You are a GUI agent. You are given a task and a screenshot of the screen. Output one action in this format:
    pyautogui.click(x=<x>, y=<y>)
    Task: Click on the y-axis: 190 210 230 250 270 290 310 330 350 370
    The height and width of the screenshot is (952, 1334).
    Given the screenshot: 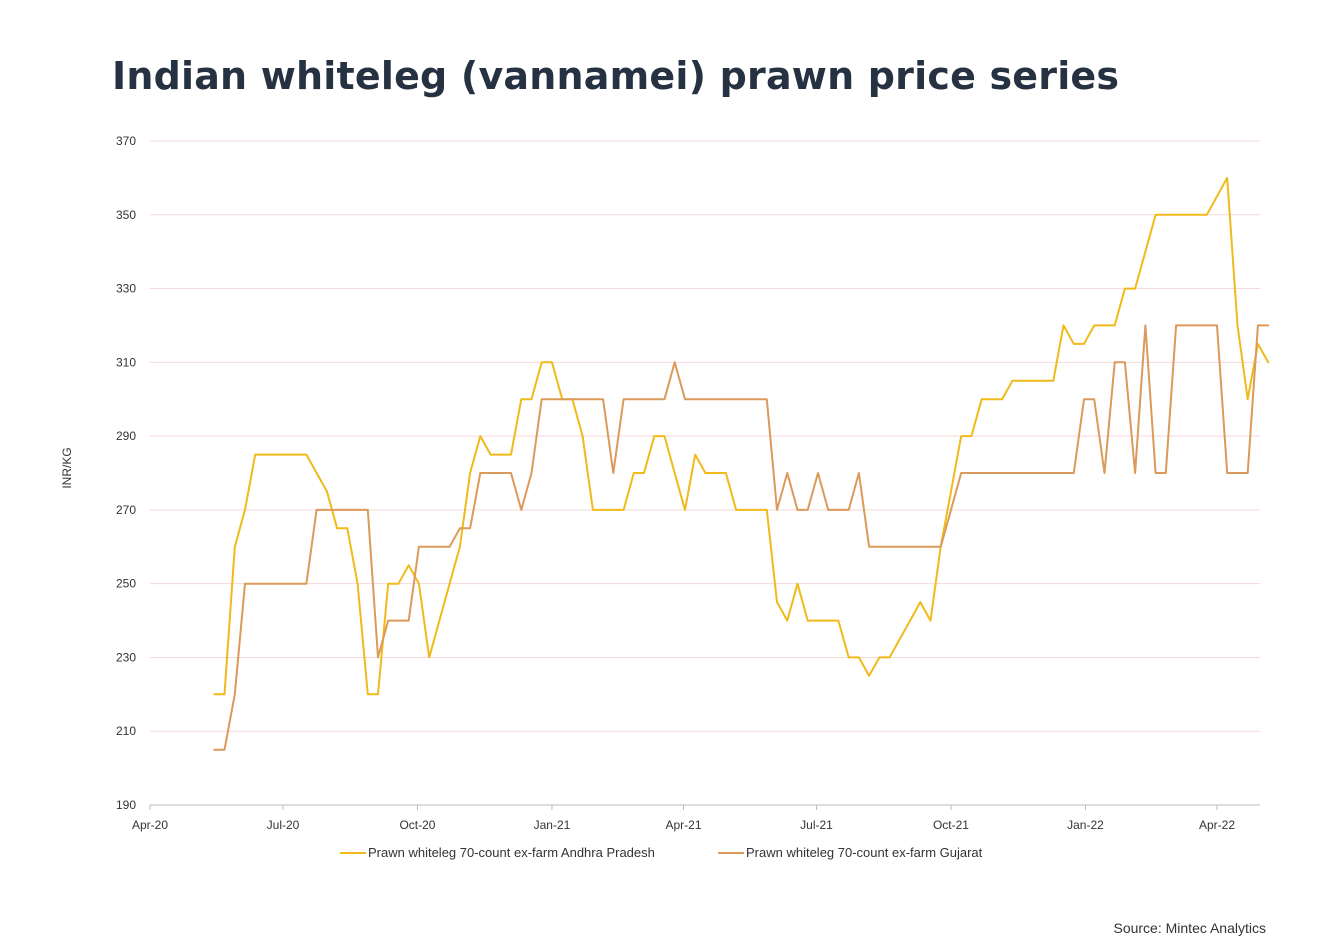 What is the action you would take?
    pyautogui.click(x=126, y=473)
    